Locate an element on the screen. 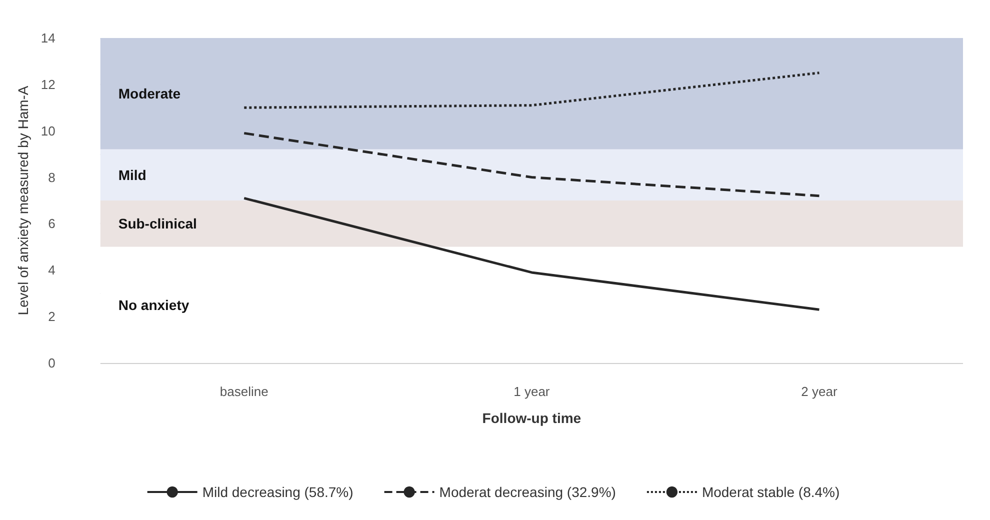 The image size is (990, 520). x-tick-label: baseline is located at coordinates (244, 391).